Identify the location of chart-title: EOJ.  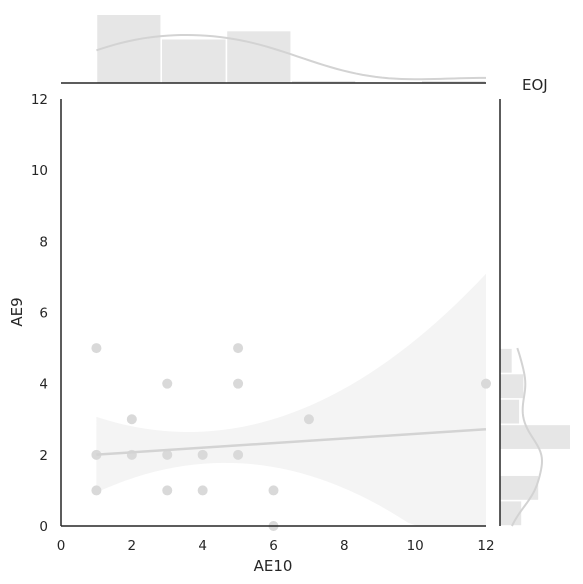
(535, 85).